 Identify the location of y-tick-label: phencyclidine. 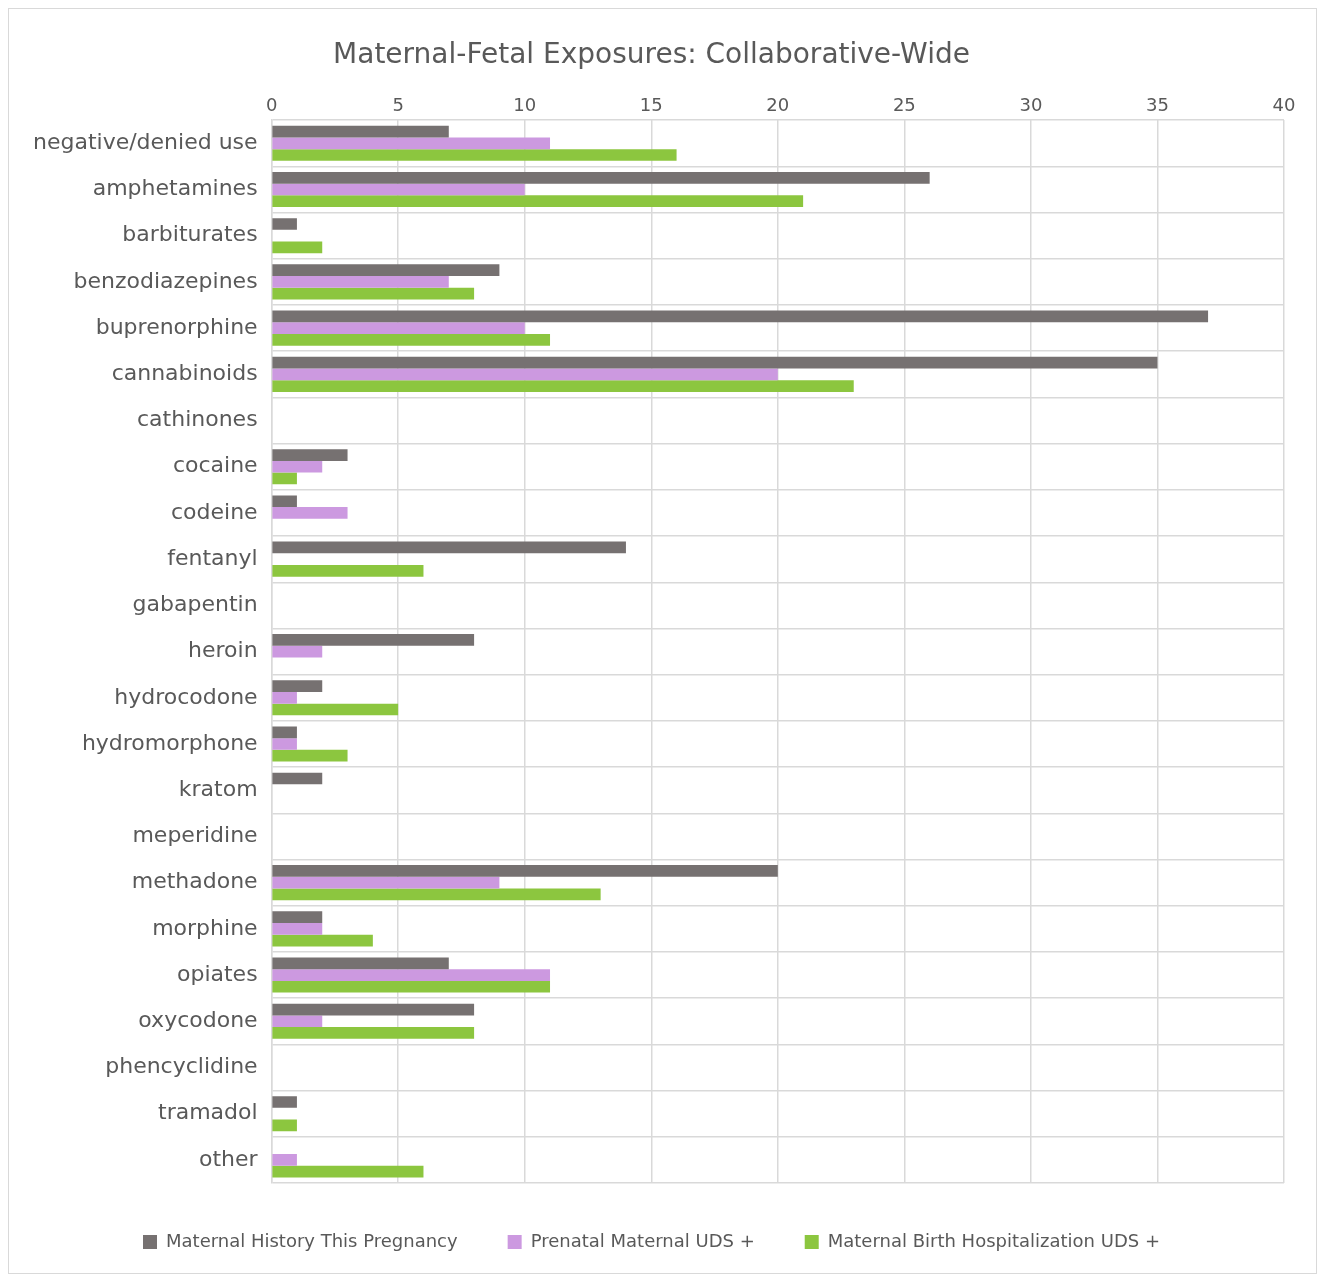
(181, 1066).